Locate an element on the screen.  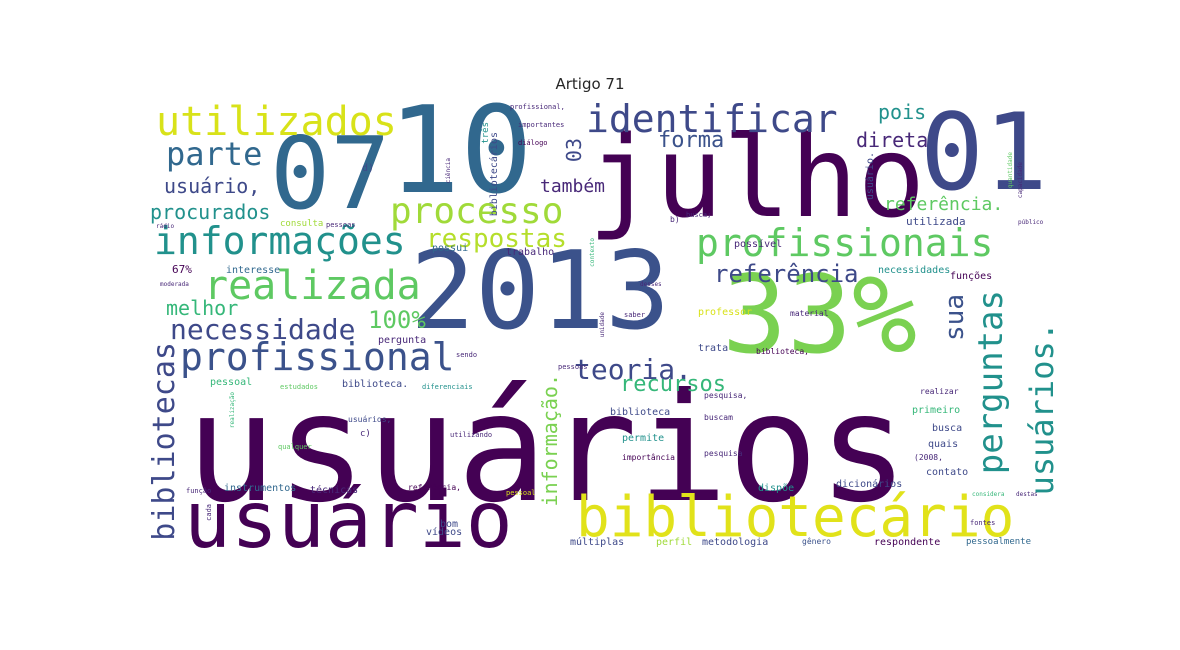
cloud-word: contato is located at coordinates (947, 472).